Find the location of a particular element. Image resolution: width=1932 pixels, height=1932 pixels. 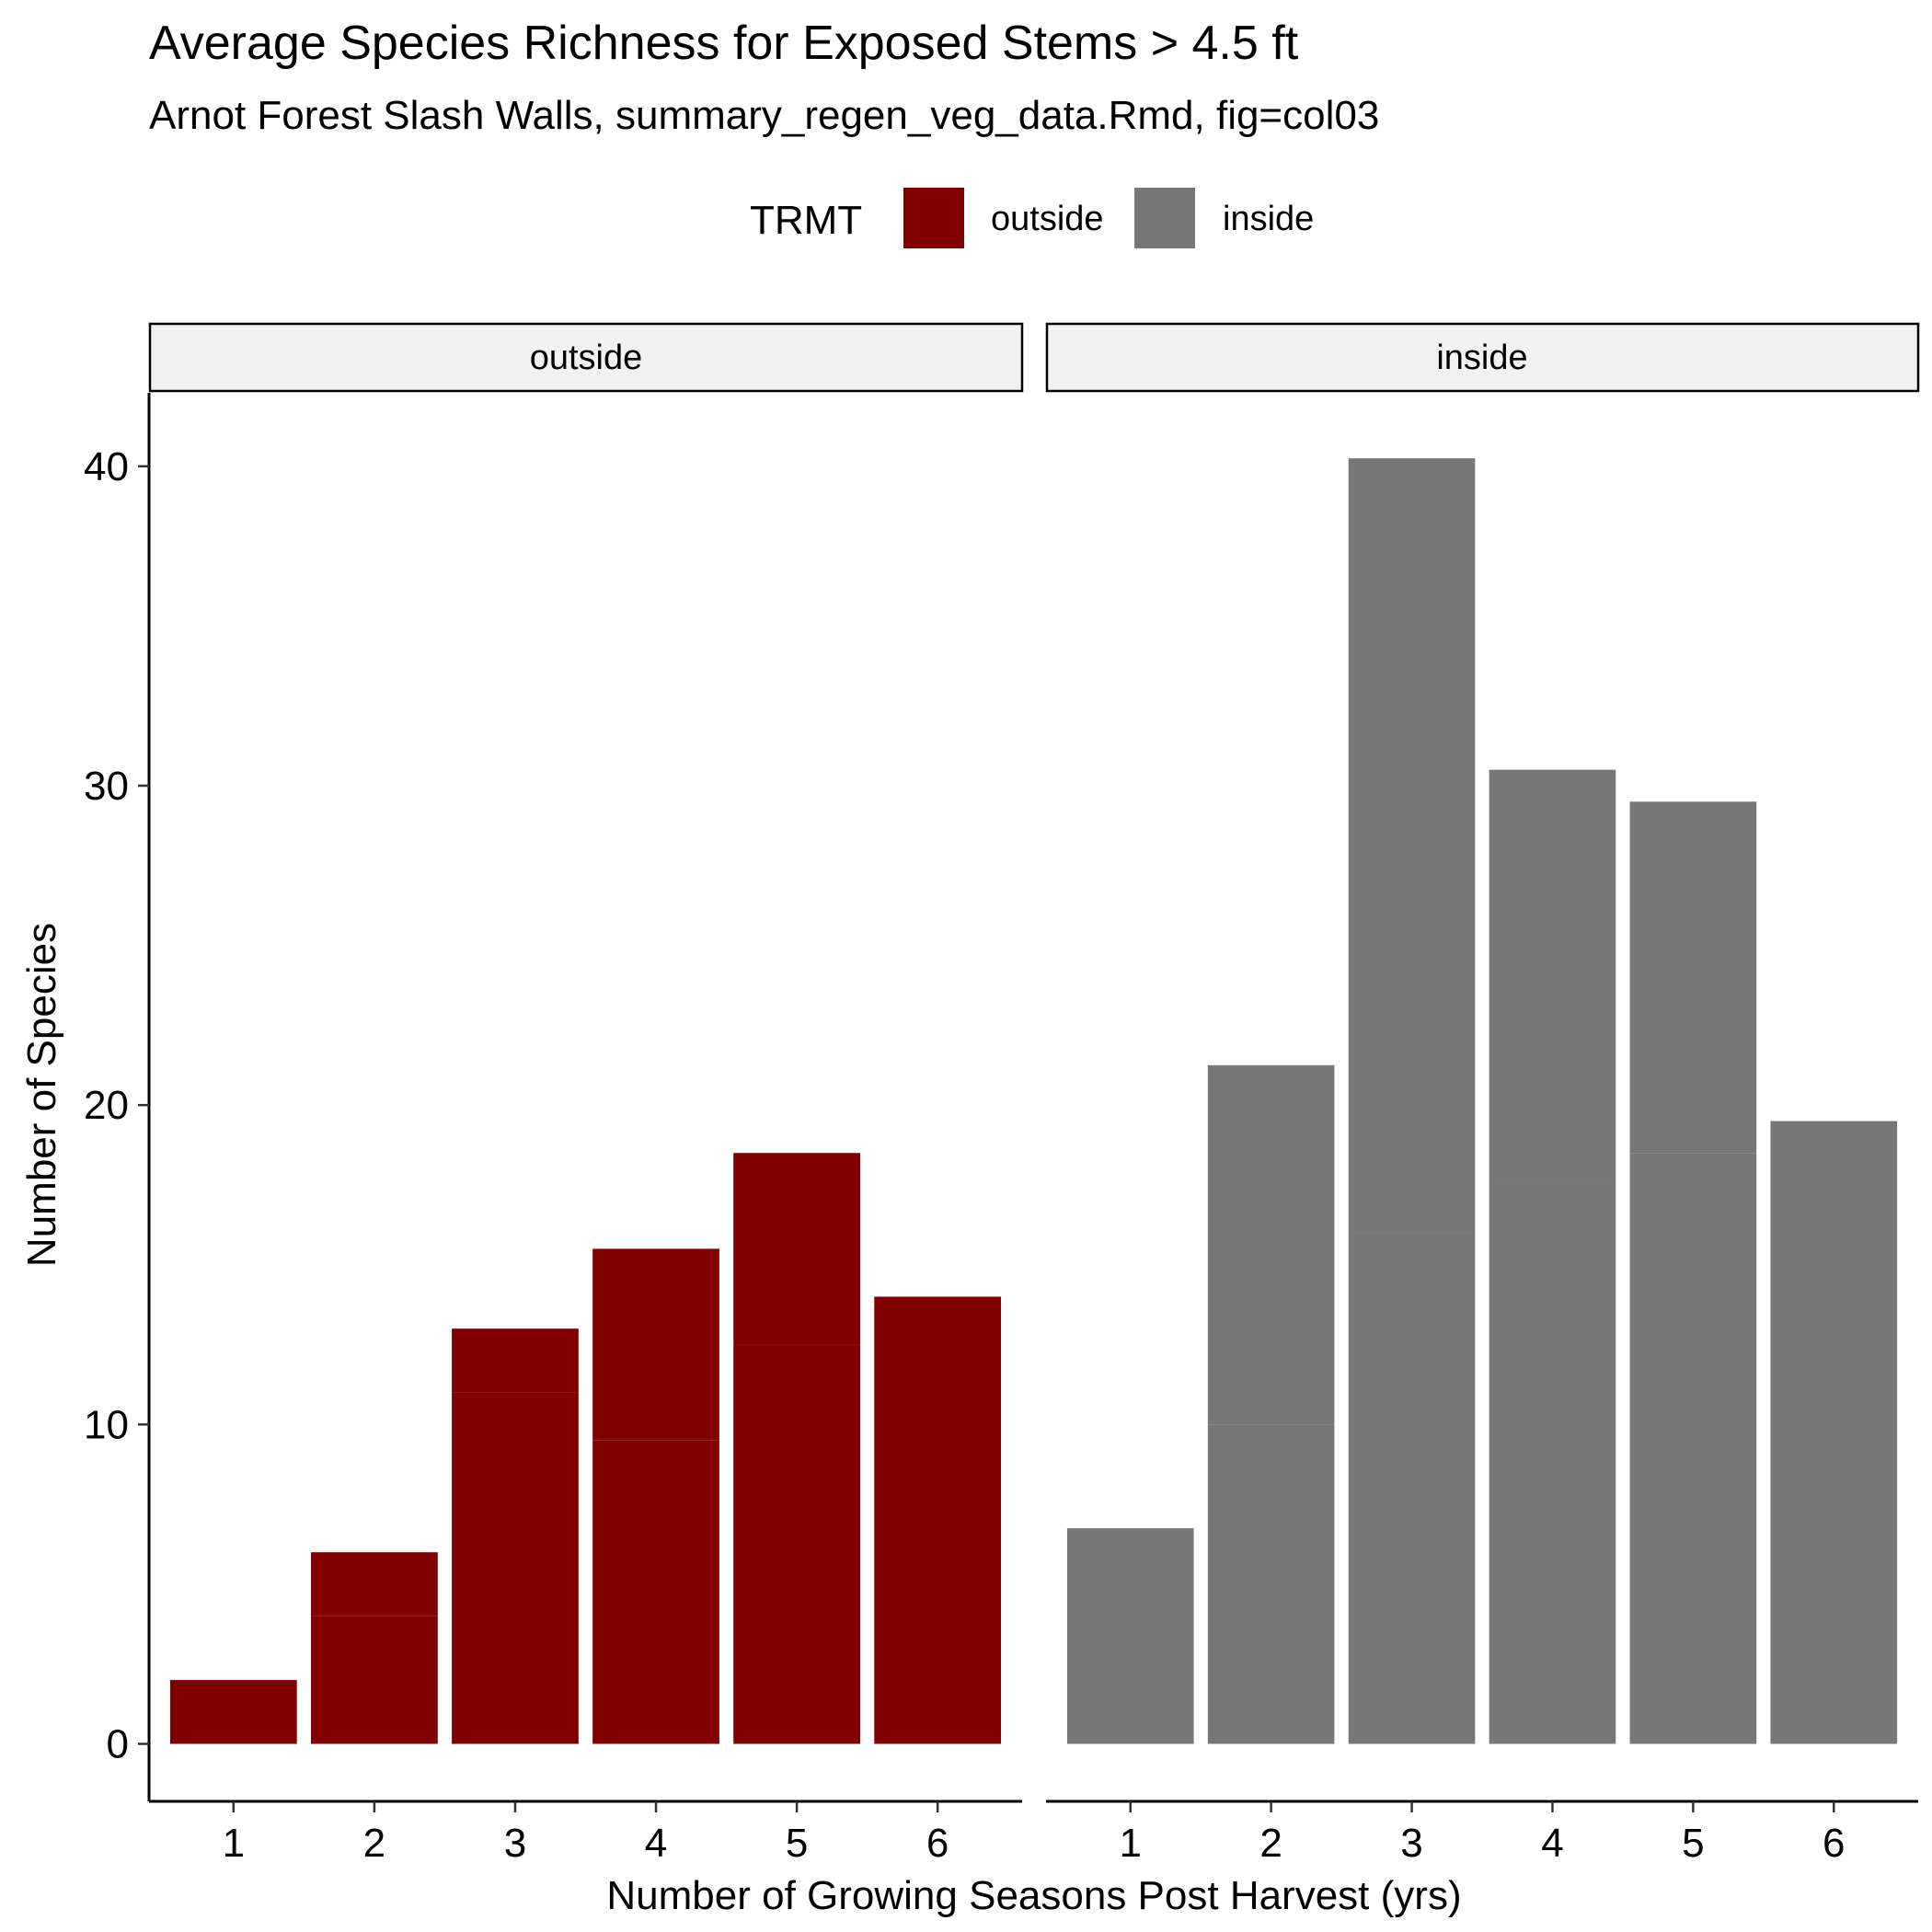

legend-key-inside is located at coordinates (1164, 218).